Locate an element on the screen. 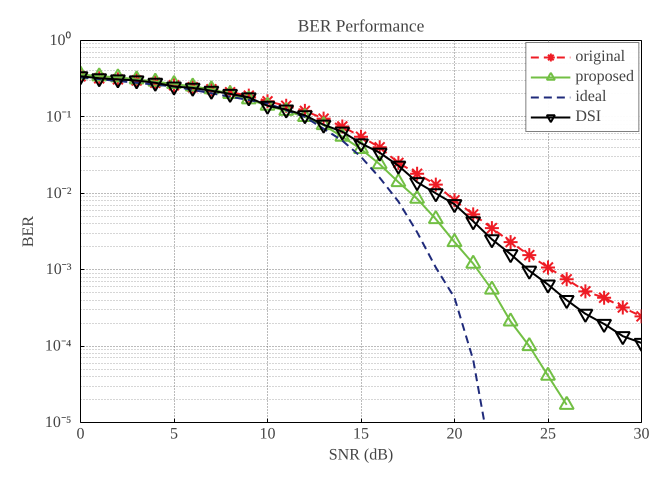 This screenshot has width=663, height=482. legend-label: original is located at coordinates (600, 57).